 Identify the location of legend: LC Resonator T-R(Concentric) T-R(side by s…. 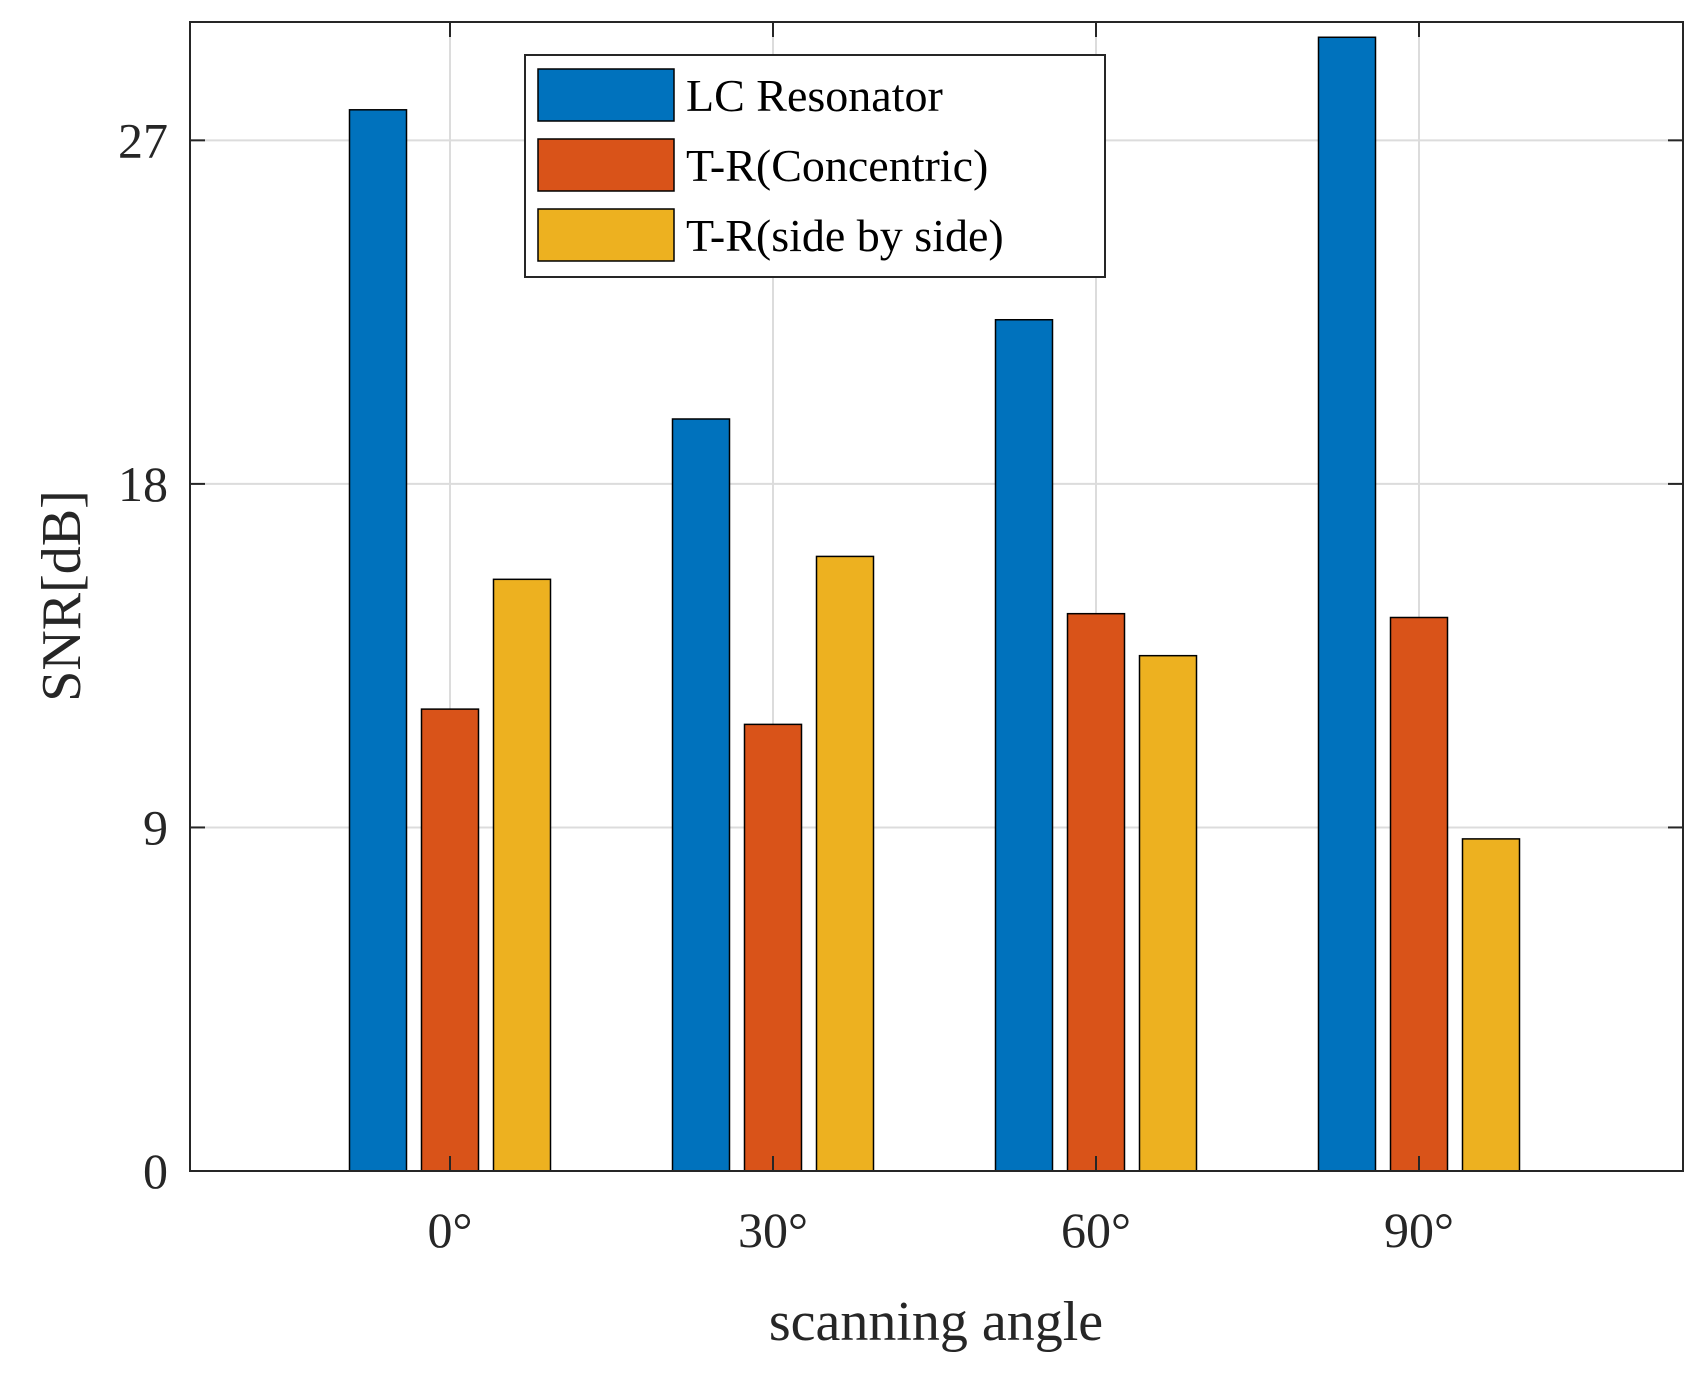
(815, 166).